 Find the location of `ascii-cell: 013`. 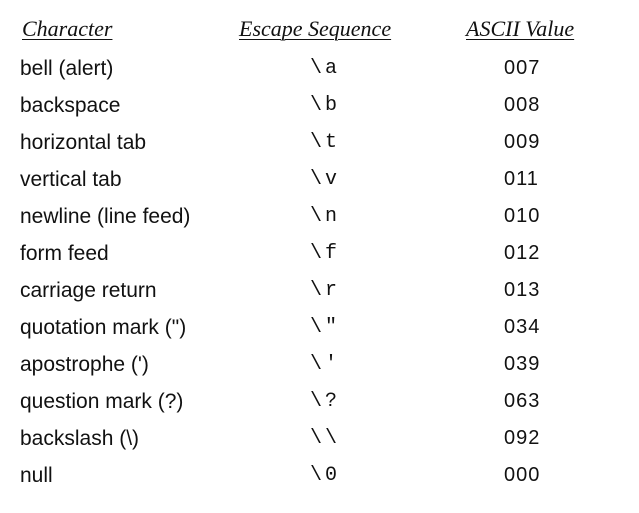

ascii-cell: 013 is located at coordinates (522, 290).